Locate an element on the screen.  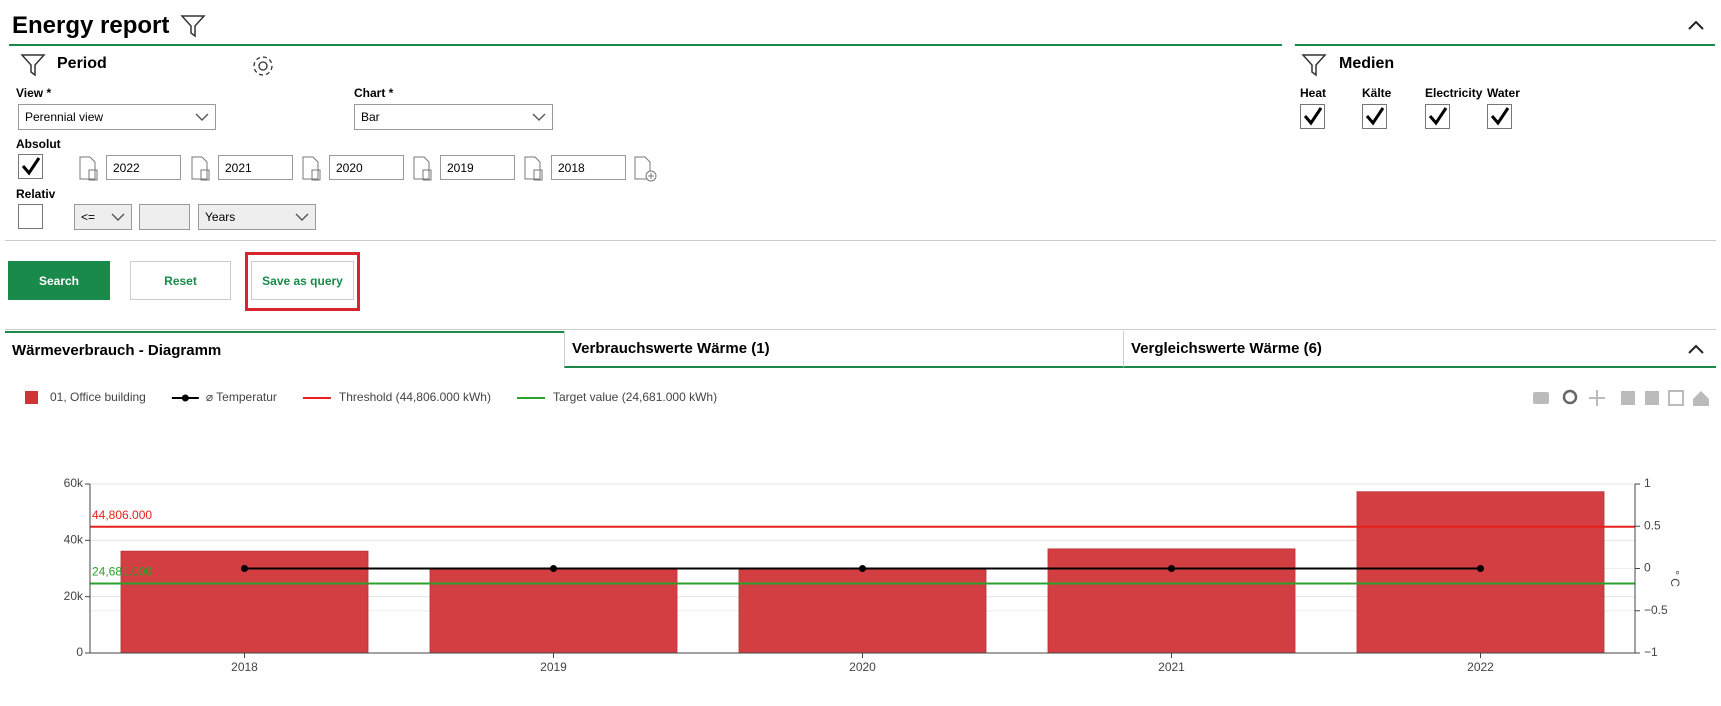
amount-input is located at coordinates (164, 217).